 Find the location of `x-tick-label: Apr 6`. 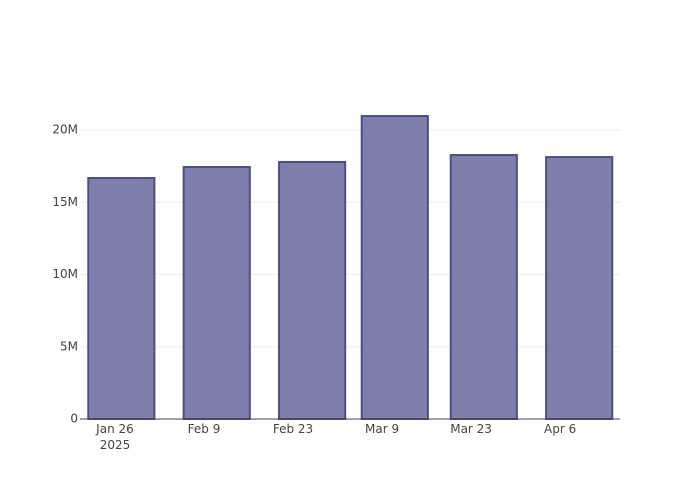

x-tick-label: Apr 6 is located at coordinates (560, 429).